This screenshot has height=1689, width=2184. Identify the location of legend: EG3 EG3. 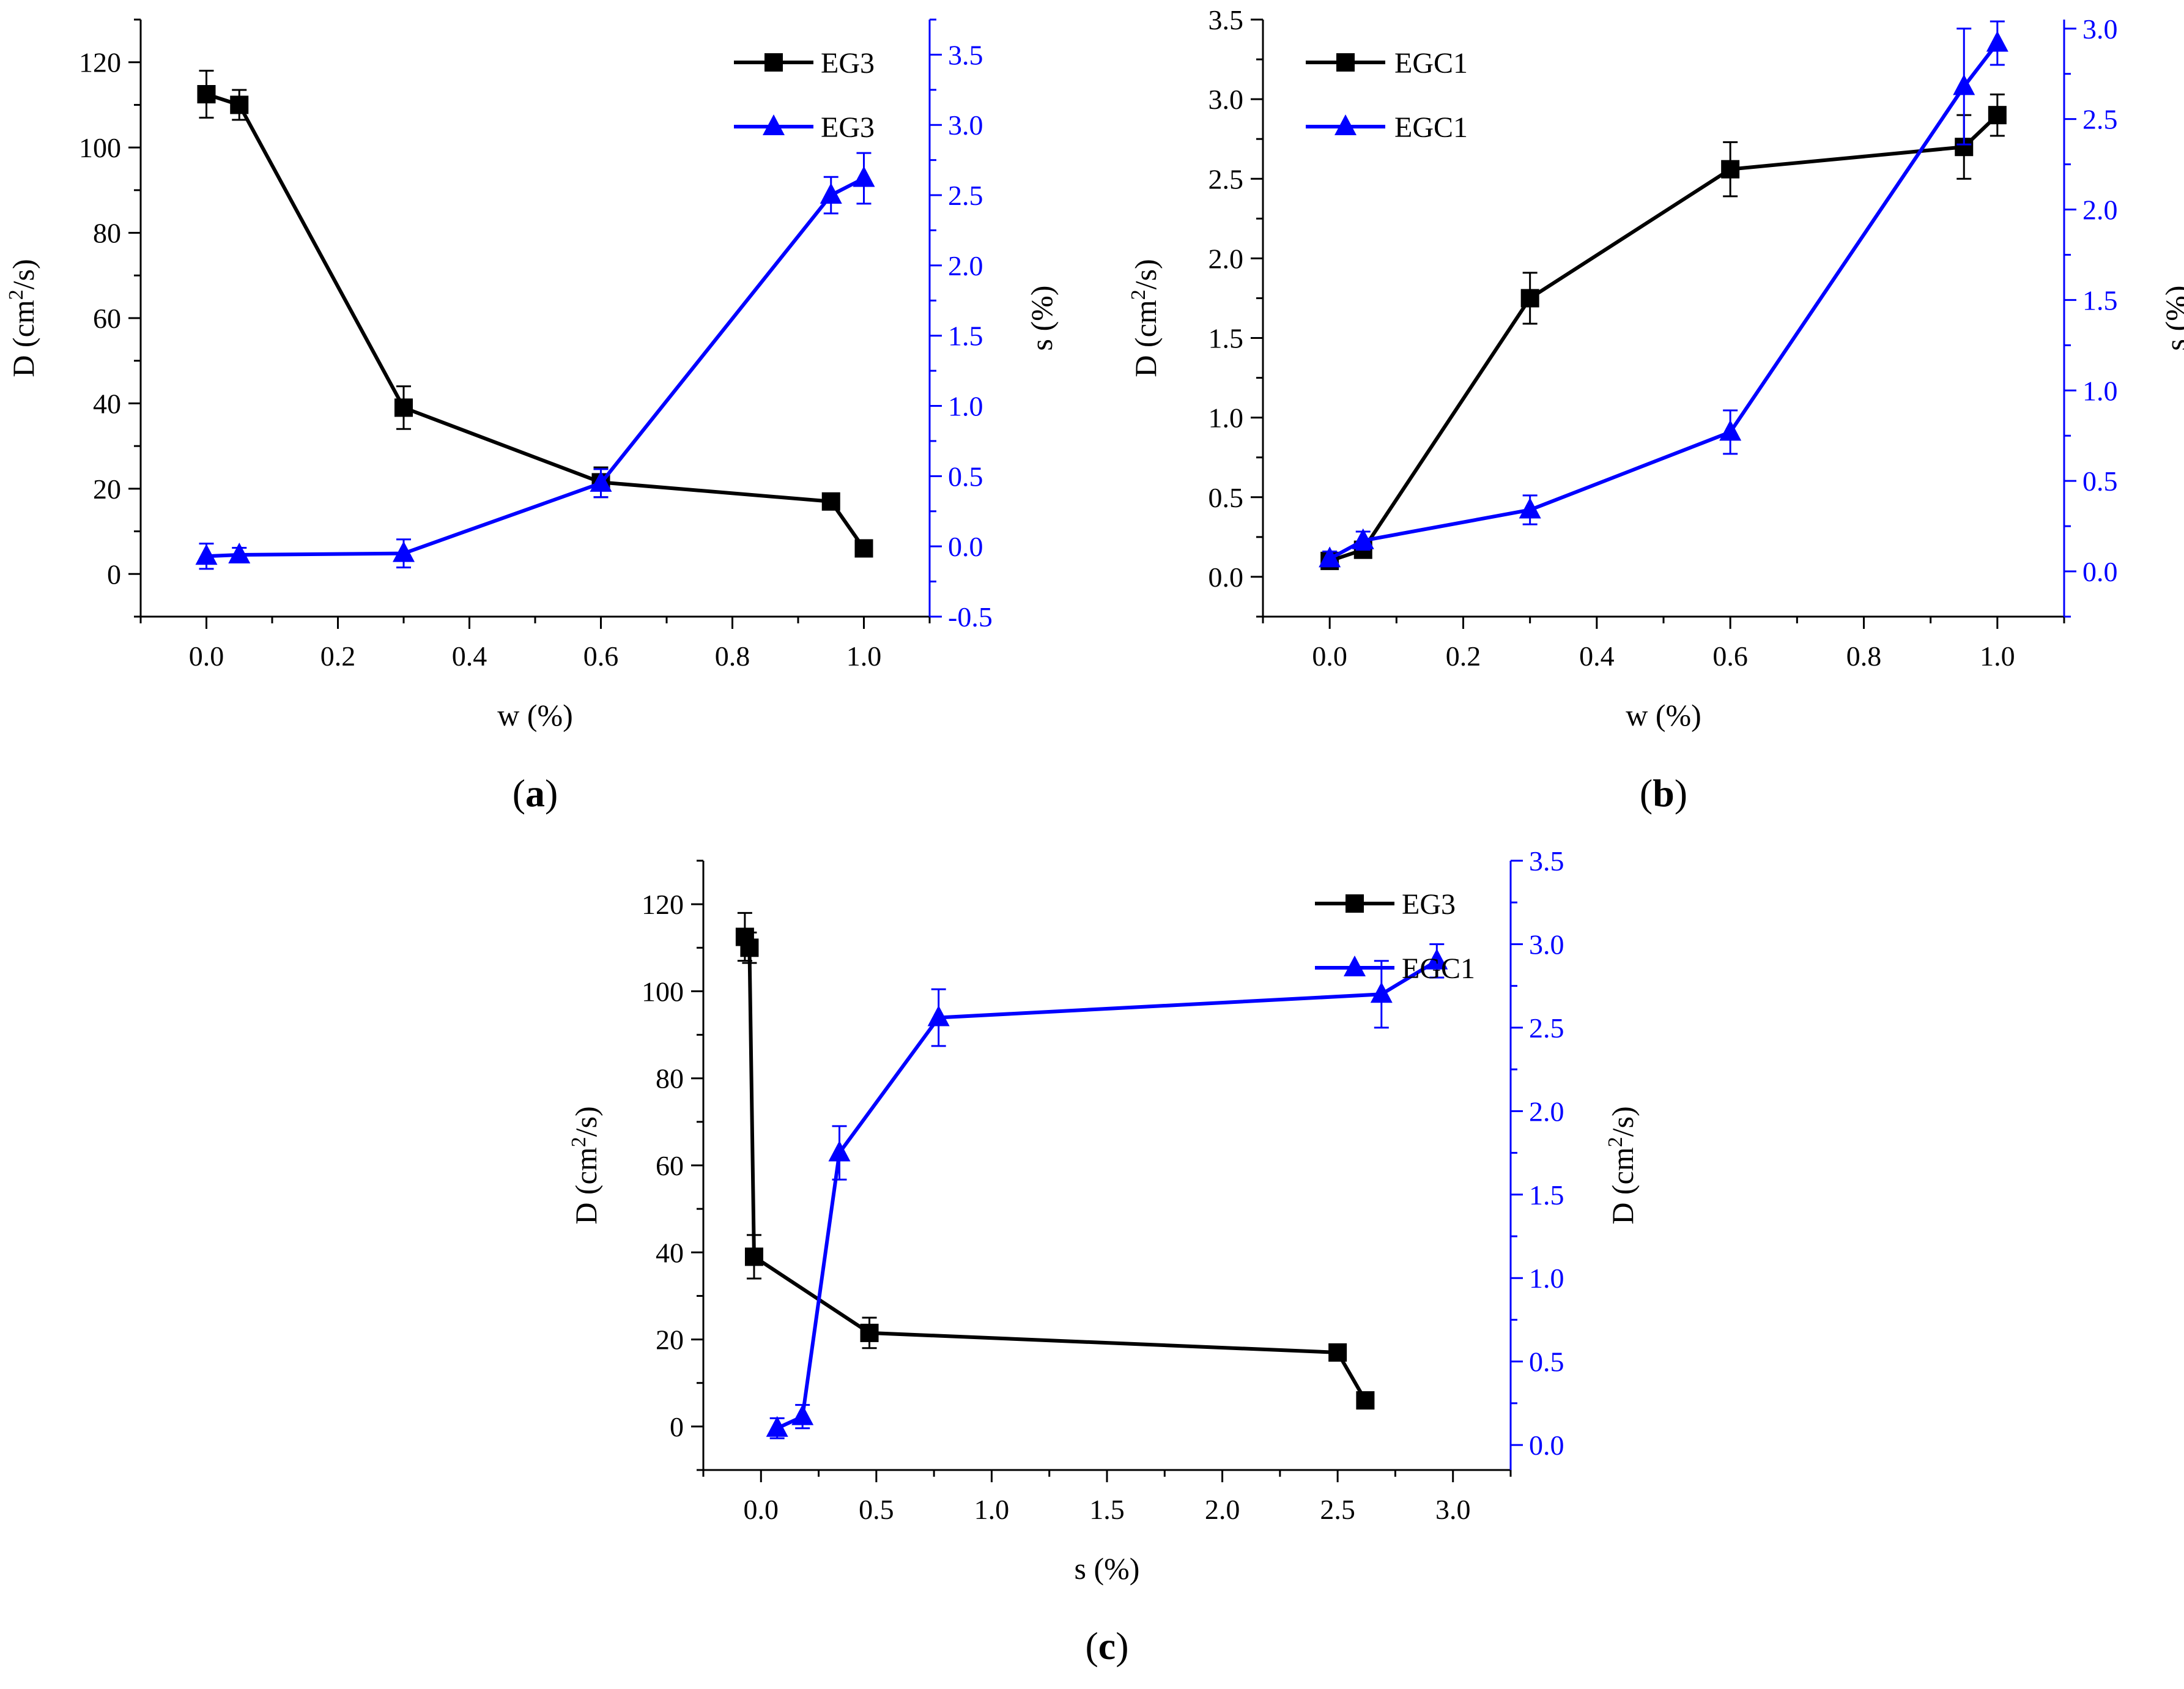
(804, 95).